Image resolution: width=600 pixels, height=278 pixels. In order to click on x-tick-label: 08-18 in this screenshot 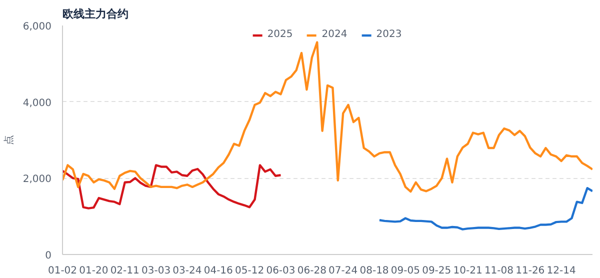, I will do `click(374, 271)`.